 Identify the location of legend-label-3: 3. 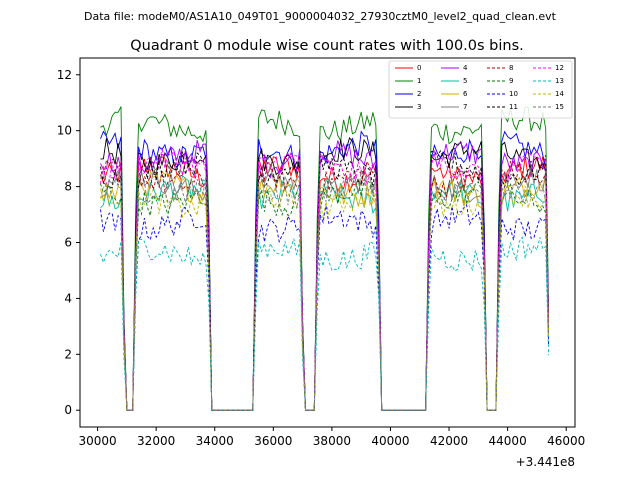
(419, 107).